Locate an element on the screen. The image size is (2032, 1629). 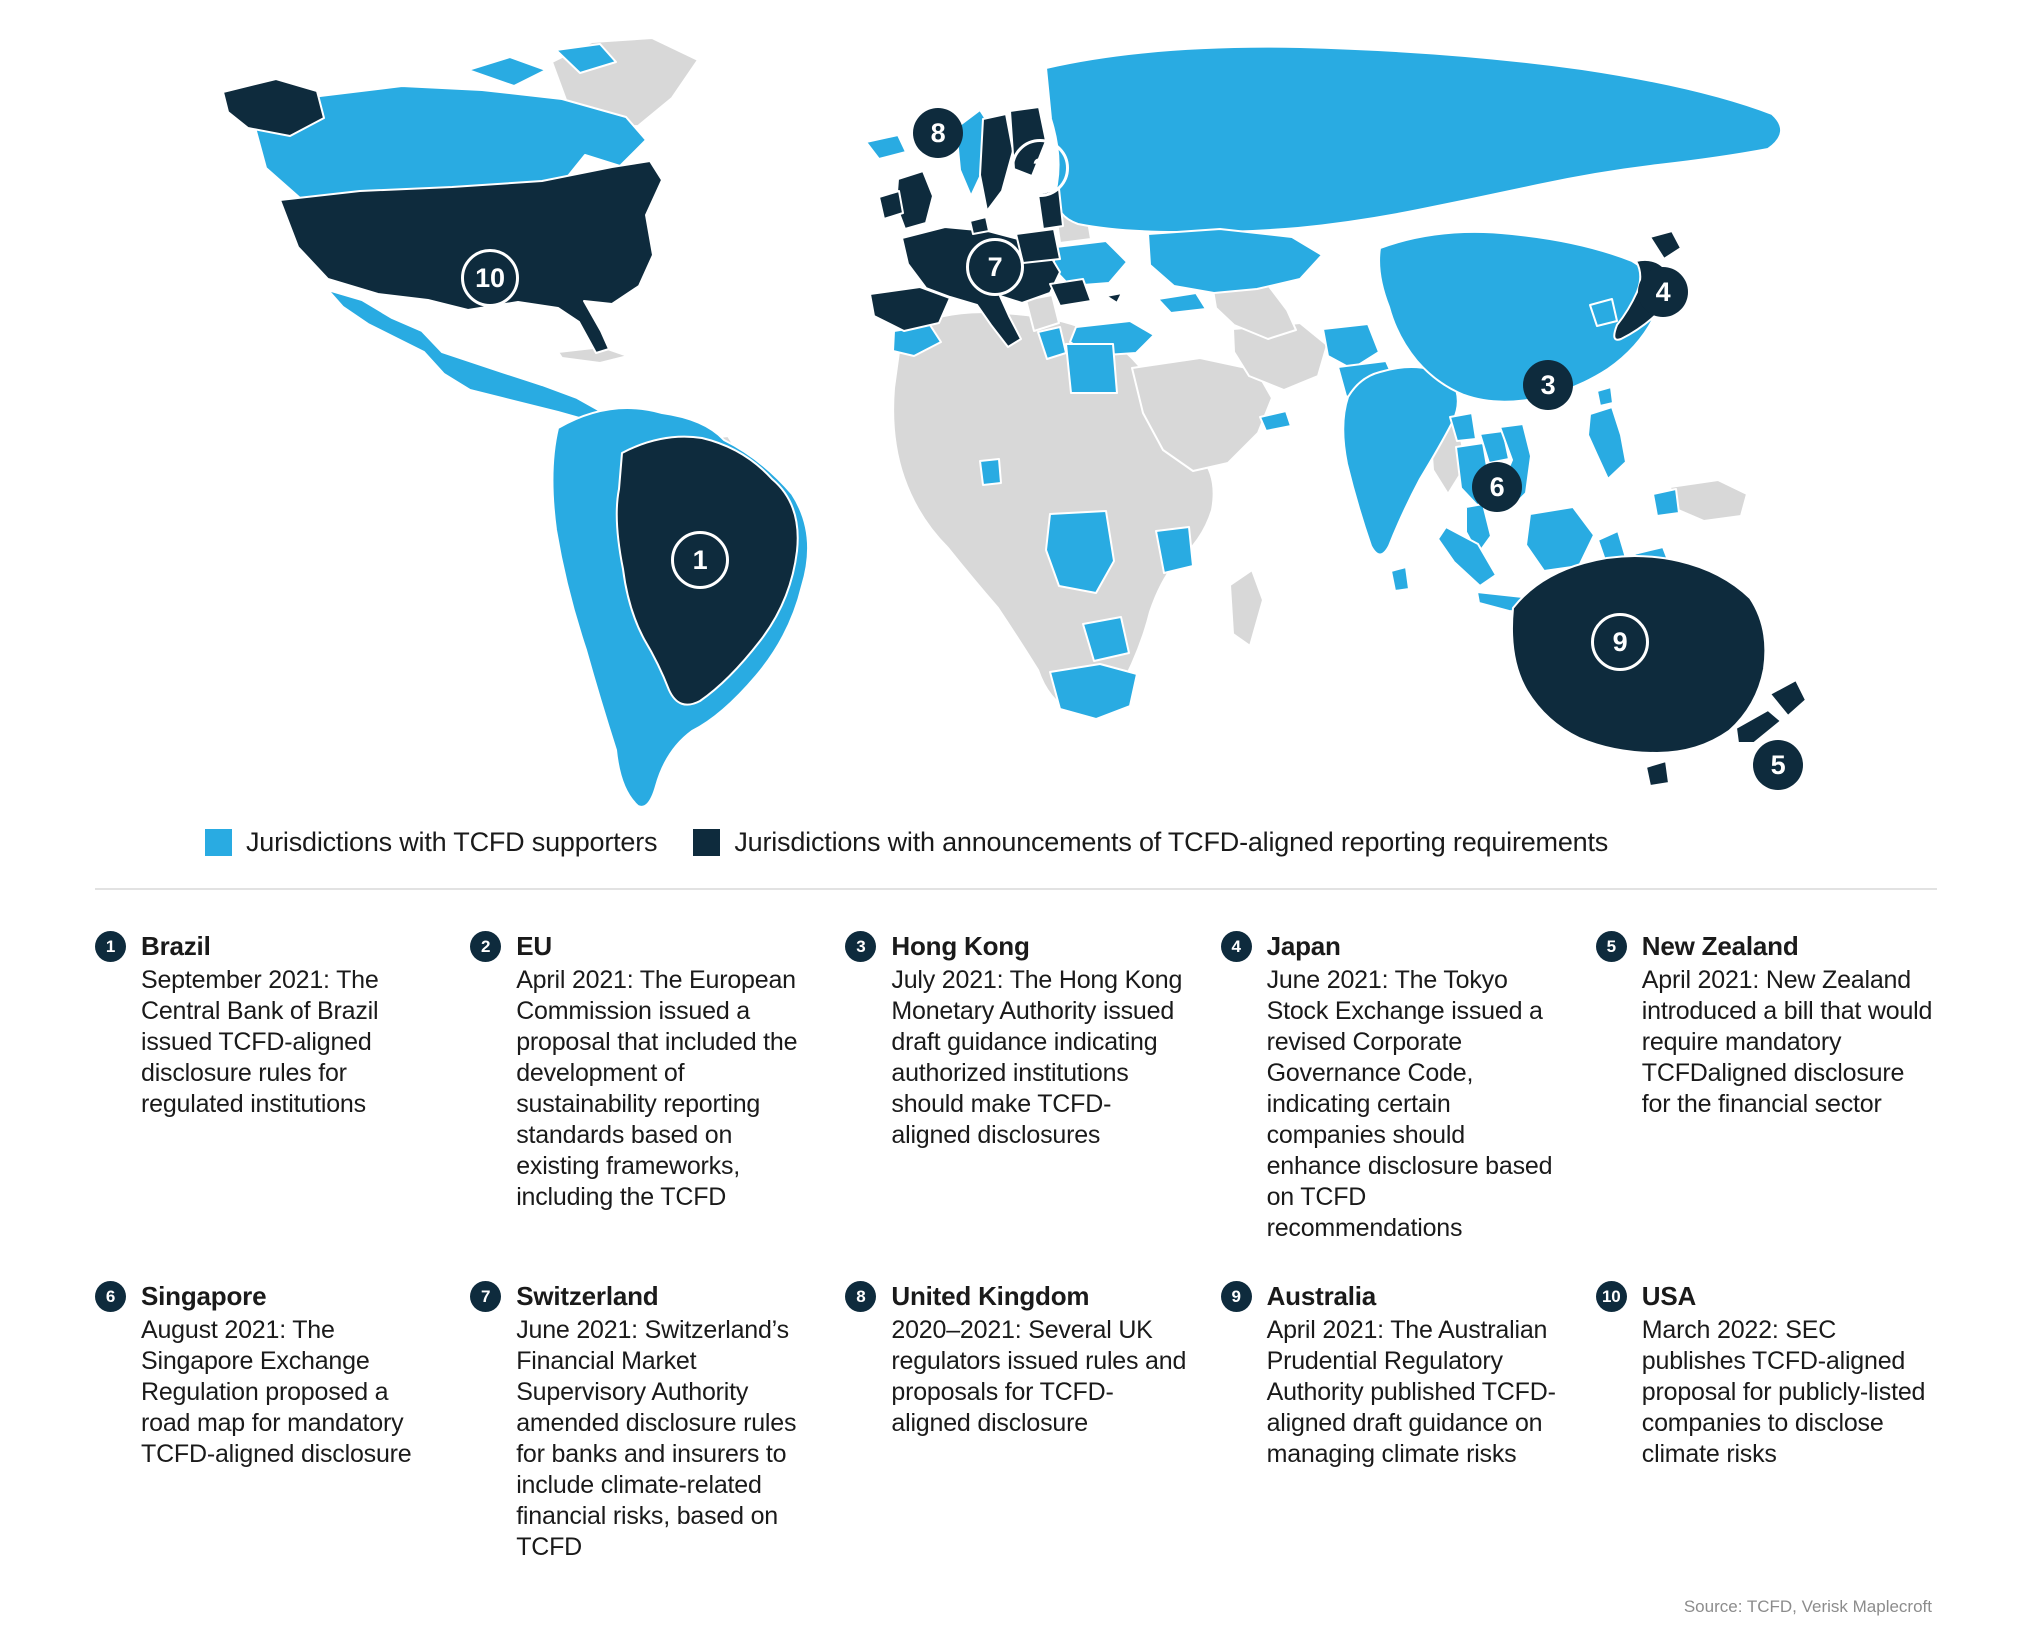
map-marker-4: 4 is located at coordinates (1663, 292).